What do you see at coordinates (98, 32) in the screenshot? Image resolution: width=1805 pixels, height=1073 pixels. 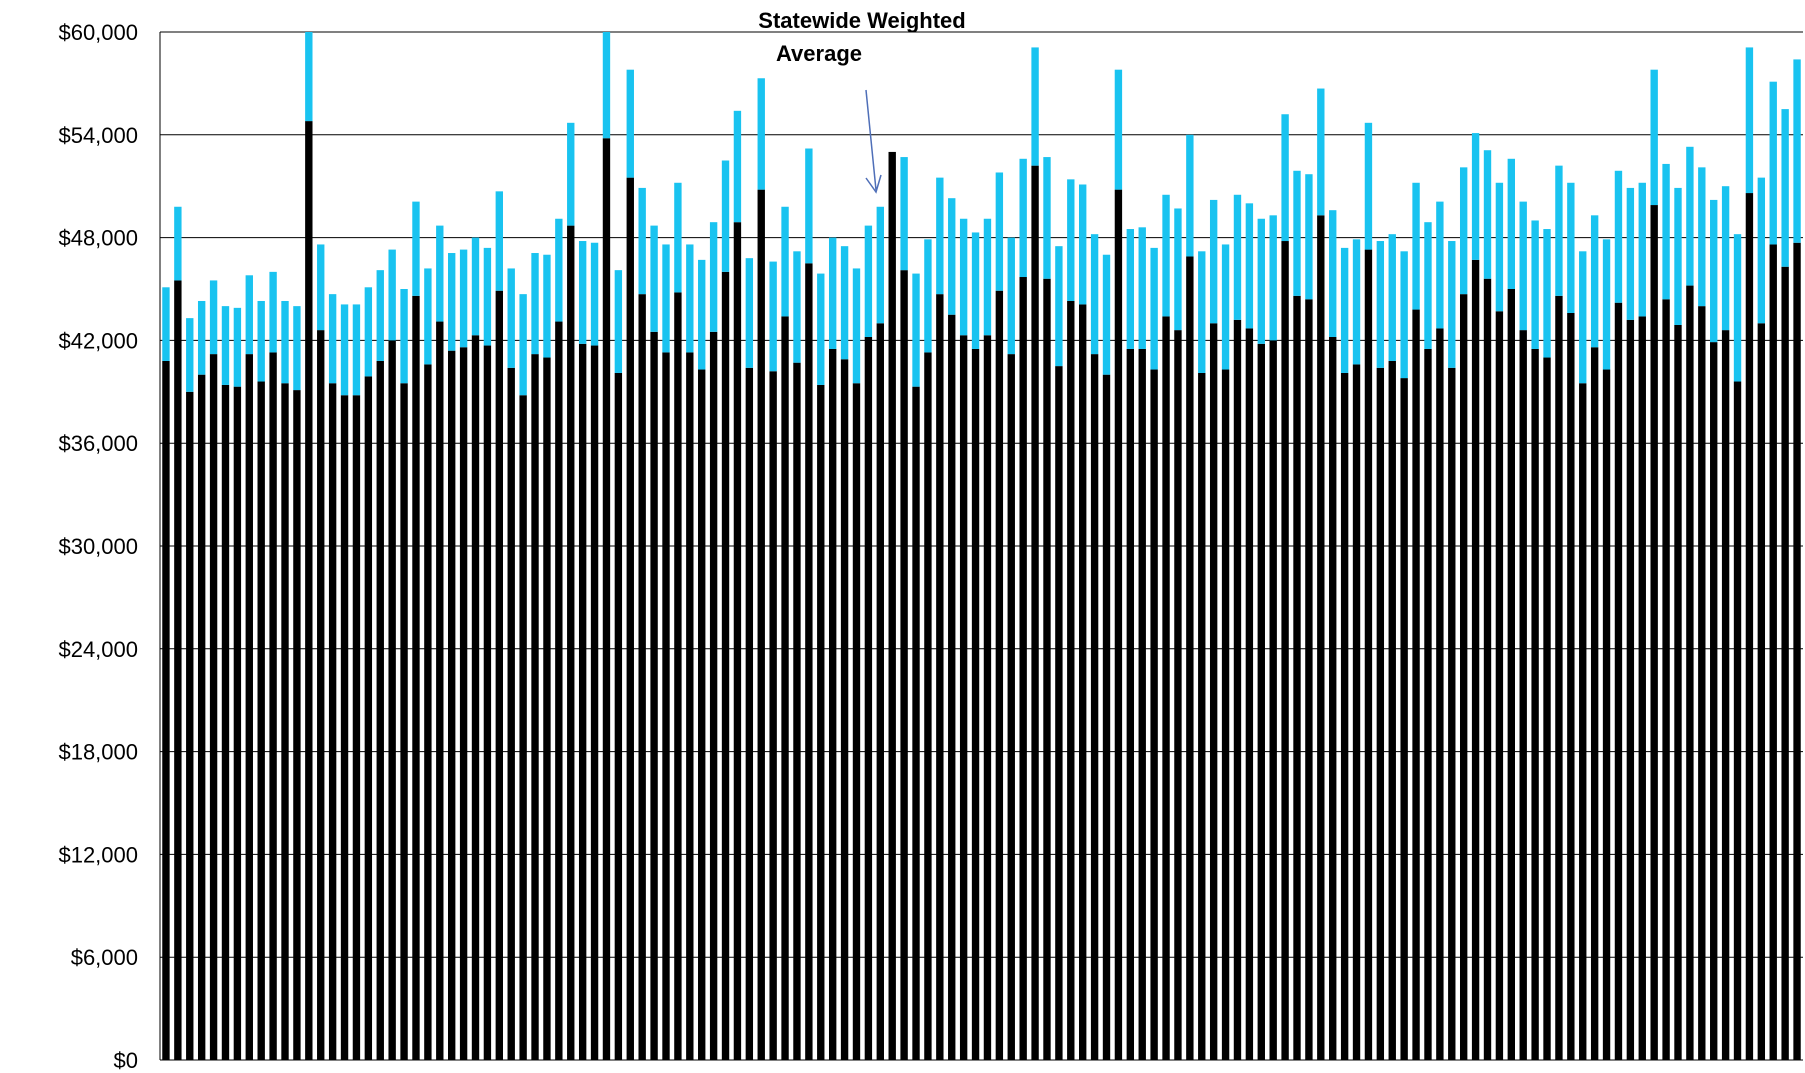 I see `y-tick-label: $60,000` at bounding box center [98, 32].